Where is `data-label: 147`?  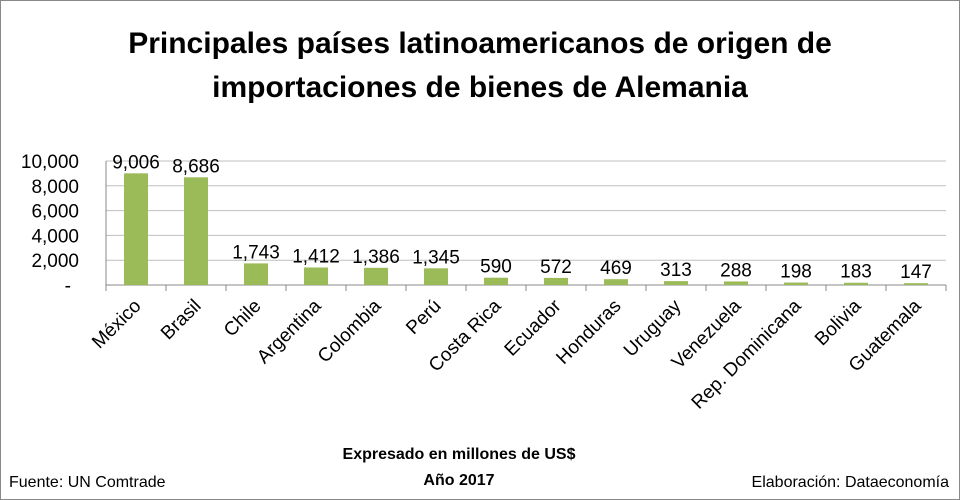 data-label: 147 is located at coordinates (916, 272).